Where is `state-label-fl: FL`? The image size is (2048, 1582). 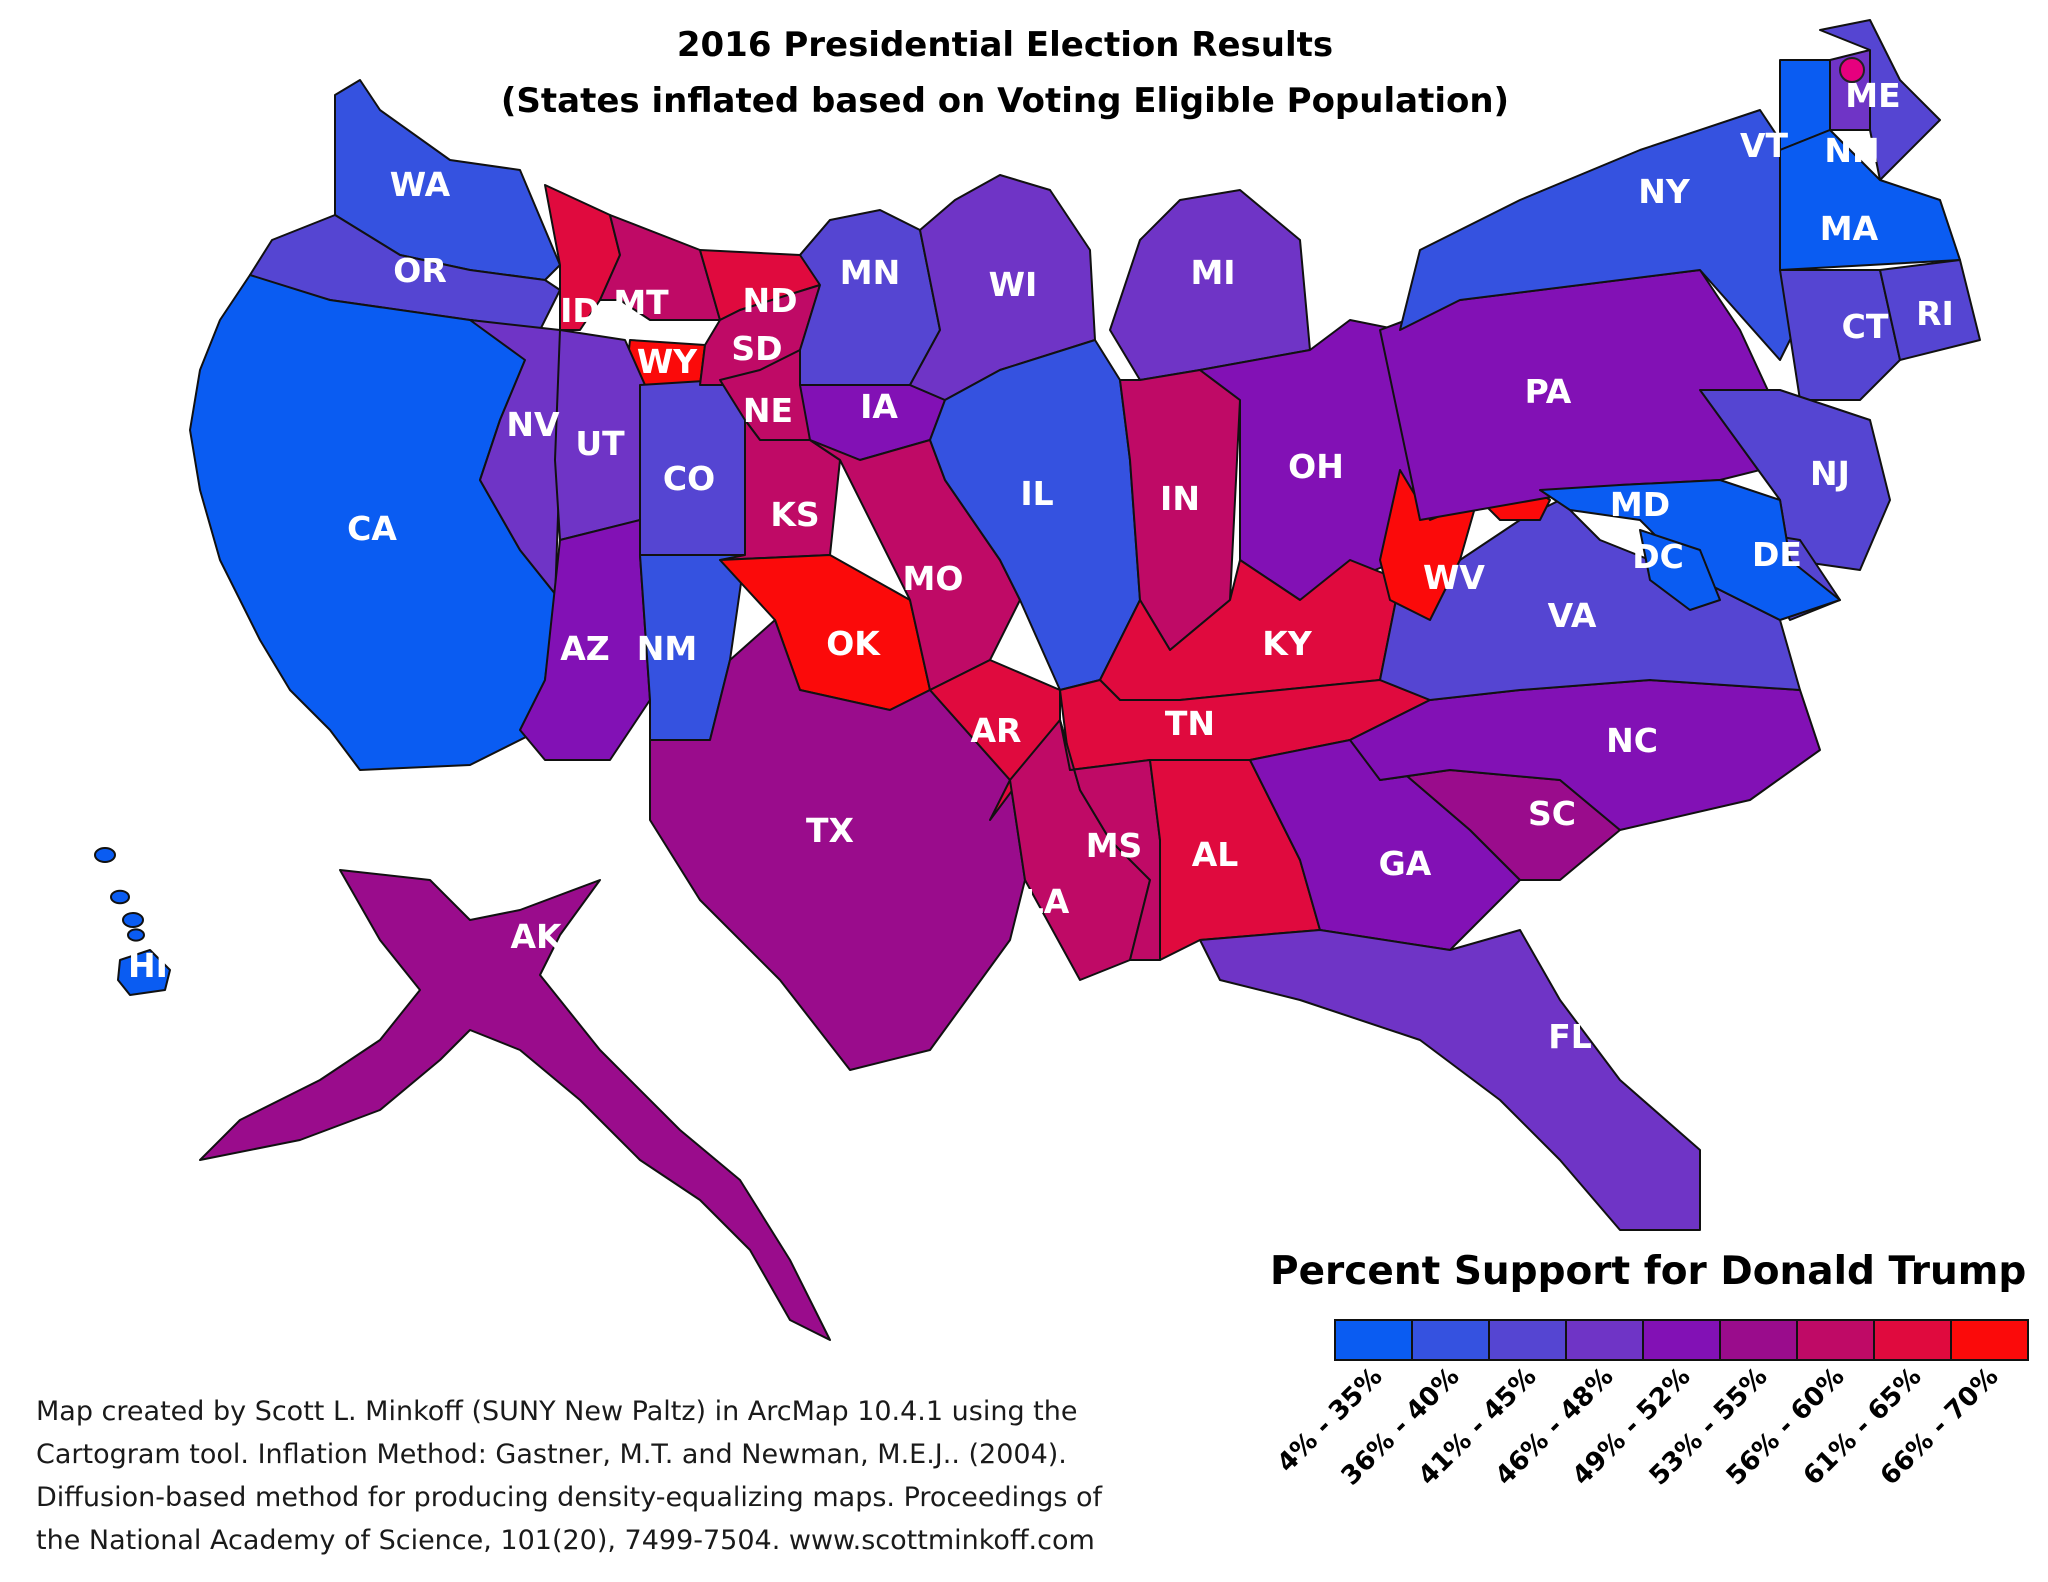
state-label-fl: FL is located at coordinates (1570, 1036).